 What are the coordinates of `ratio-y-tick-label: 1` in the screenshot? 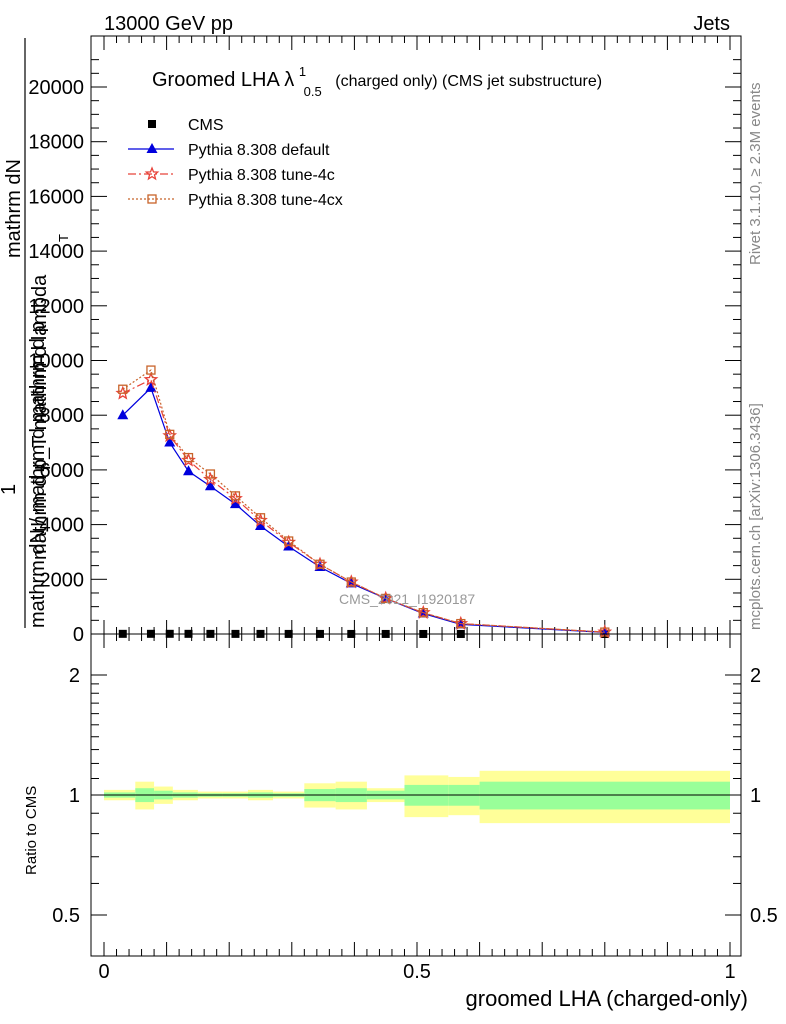 It's located at (74, 796).